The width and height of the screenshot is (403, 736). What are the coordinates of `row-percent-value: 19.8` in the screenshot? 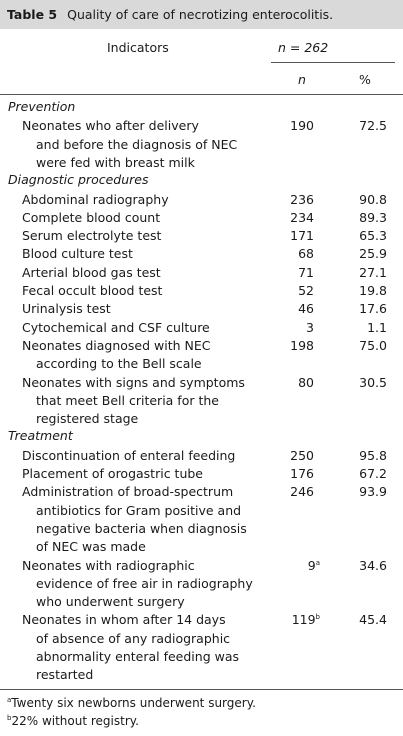 It's located at (373, 290).